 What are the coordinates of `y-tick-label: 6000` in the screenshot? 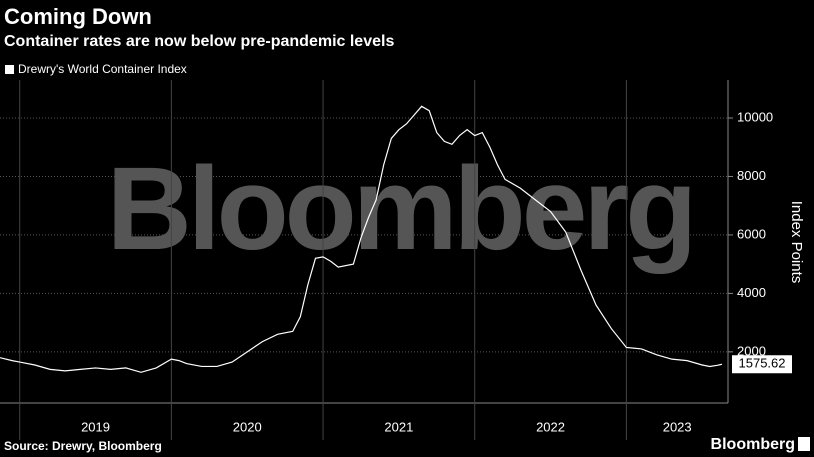 It's located at (751, 233).